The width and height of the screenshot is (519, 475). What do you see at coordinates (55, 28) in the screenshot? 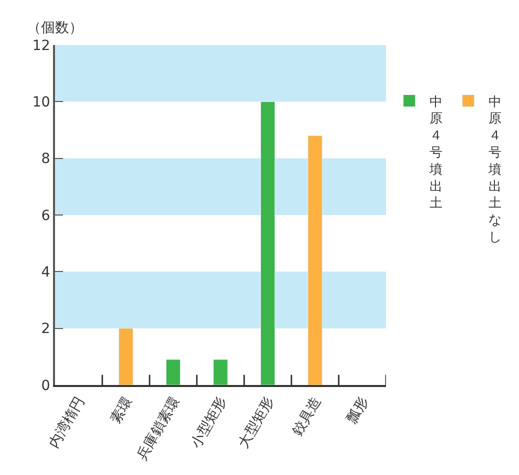
I see `y-axis-title: （個数）` at bounding box center [55, 28].